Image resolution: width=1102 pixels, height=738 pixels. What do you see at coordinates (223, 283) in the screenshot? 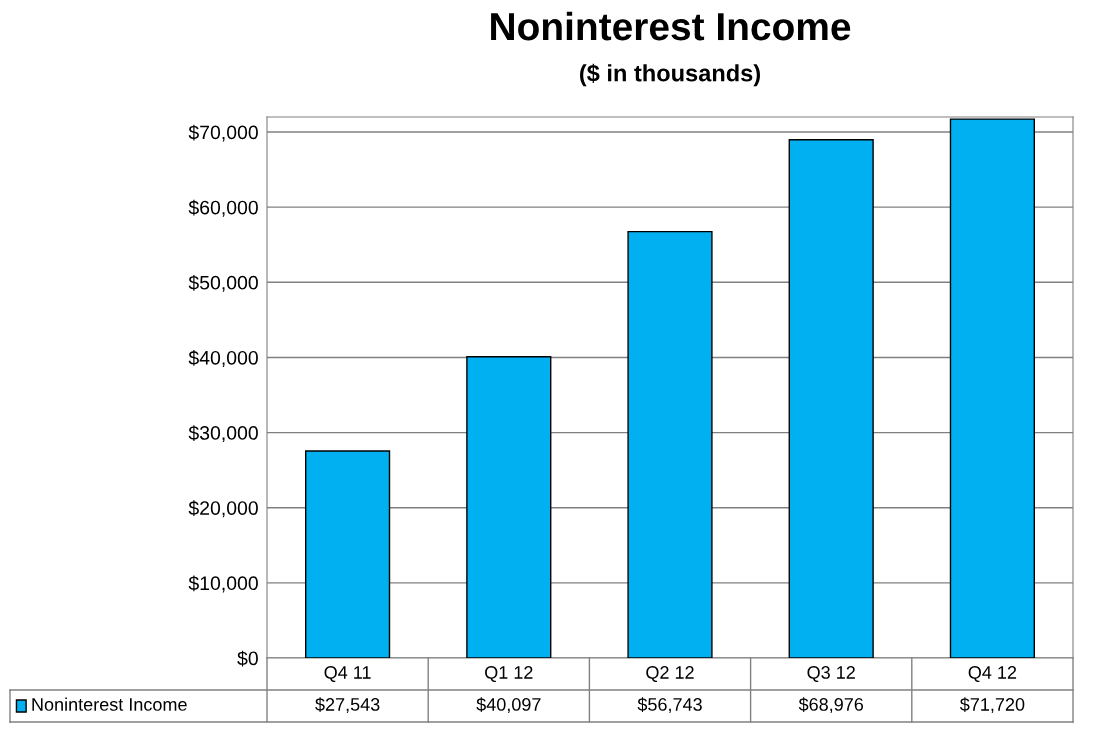
I see `y-tick-label: $50,000` at bounding box center [223, 283].